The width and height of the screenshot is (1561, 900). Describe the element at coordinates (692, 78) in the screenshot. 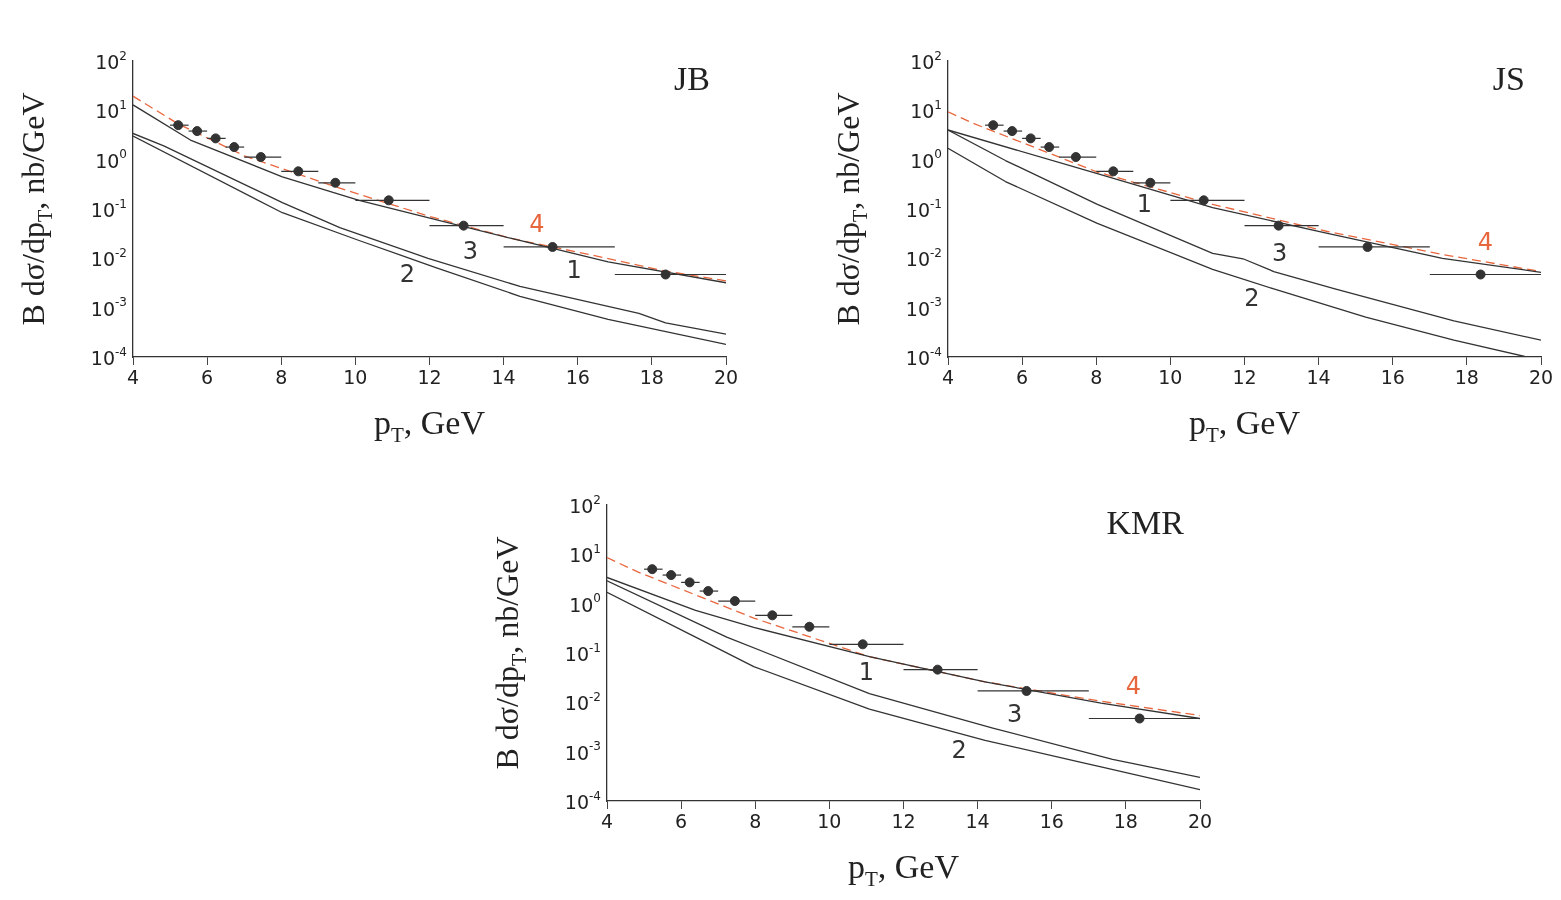

I see `chart-title: JB` at that location.